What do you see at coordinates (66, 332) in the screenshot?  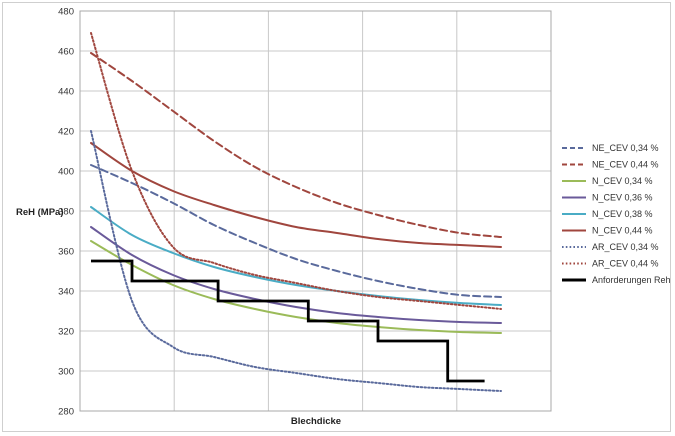 I see `y-tick-label: 320` at bounding box center [66, 332].